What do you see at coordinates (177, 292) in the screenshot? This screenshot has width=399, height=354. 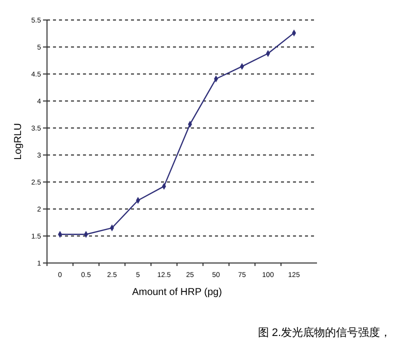 I see `x-axis-title: Amount of HRP (pg)` at bounding box center [177, 292].